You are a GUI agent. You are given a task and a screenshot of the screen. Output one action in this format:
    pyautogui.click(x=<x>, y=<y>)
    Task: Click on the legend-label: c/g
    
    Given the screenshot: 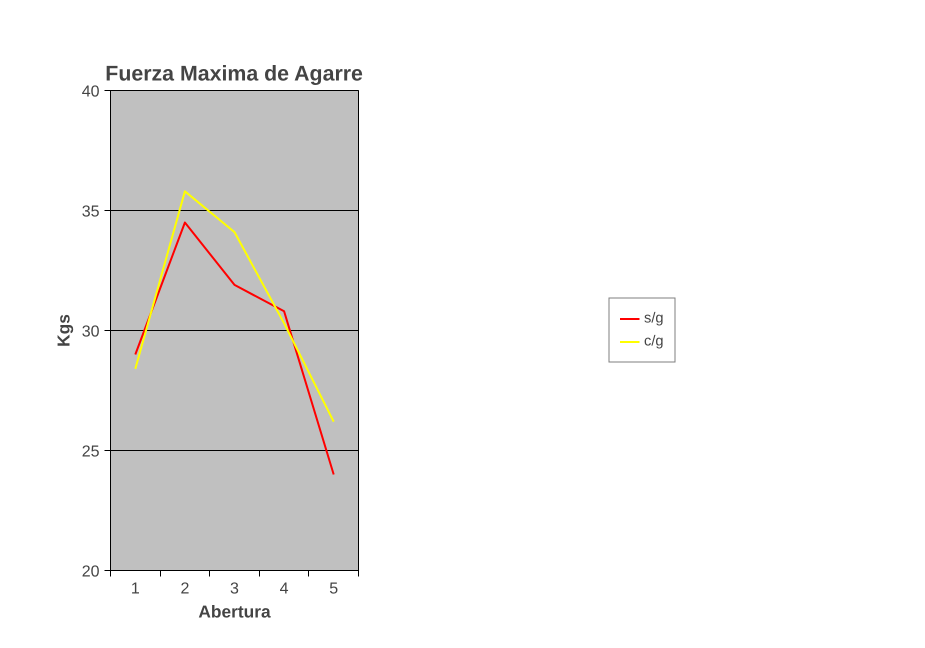 What is the action you would take?
    pyautogui.click(x=654, y=342)
    